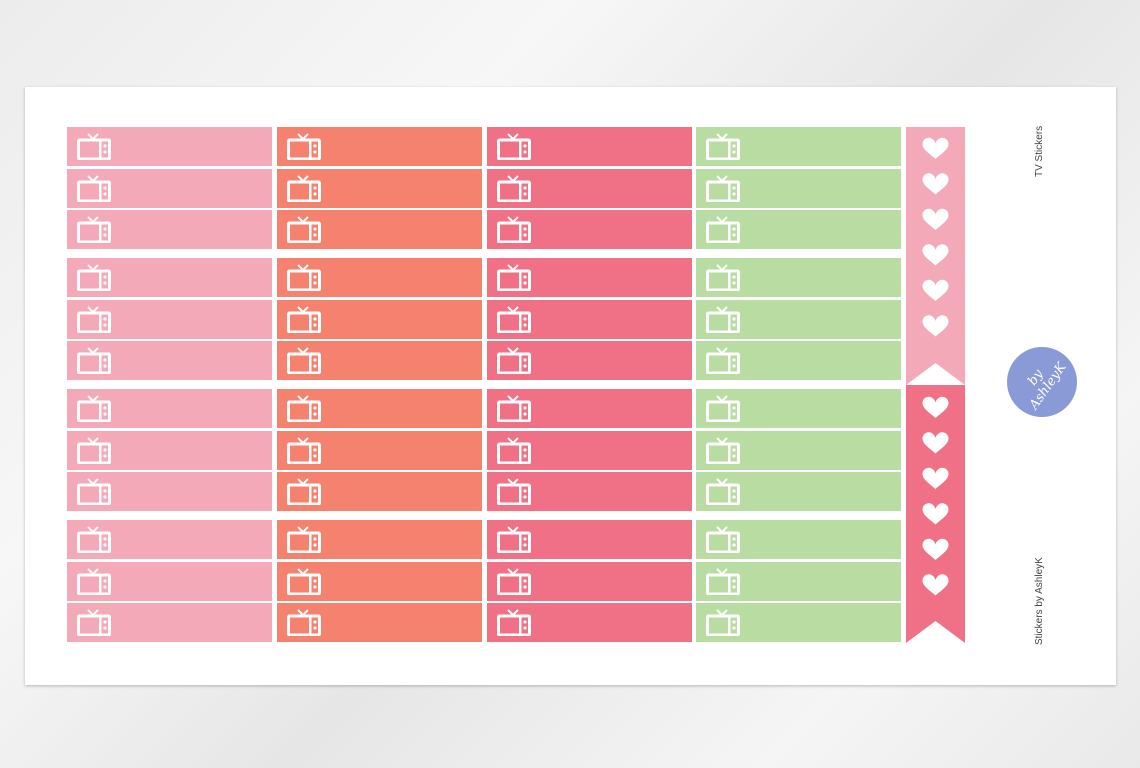 The width and height of the screenshot is (1140, 768). Describe the element at coordinates (1039, 601) in the screenshot. I see `brand-text: Stickers by AshleyK` at that location.